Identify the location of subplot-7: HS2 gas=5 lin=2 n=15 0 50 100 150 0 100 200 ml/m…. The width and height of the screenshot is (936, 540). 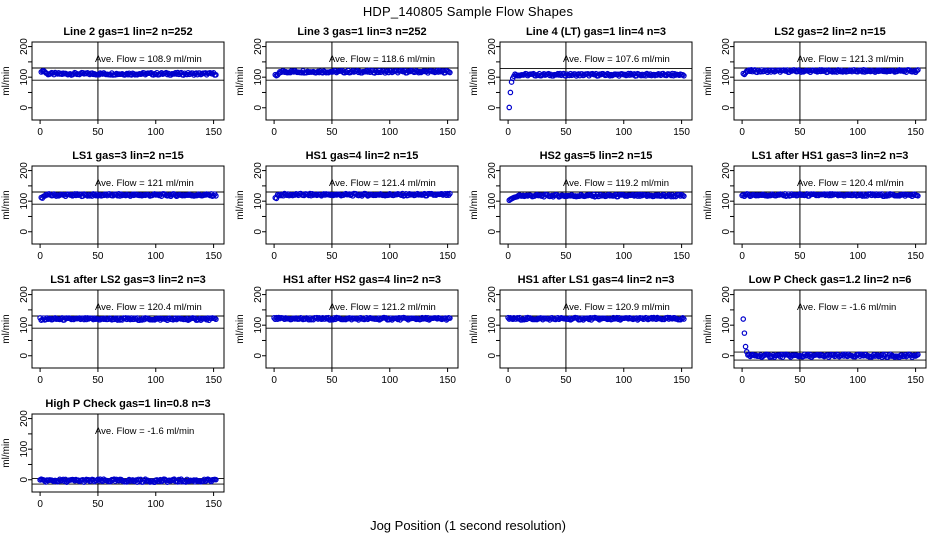
(581, 206).